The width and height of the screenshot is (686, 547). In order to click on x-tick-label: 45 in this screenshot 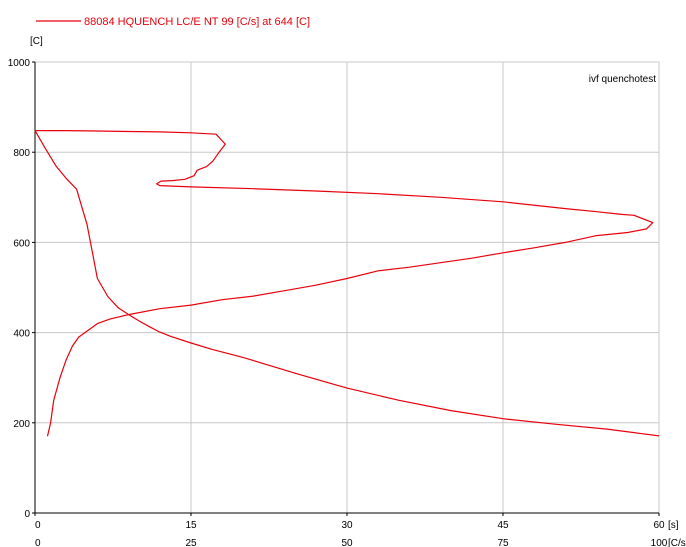, I will do `click(503, 525)`.